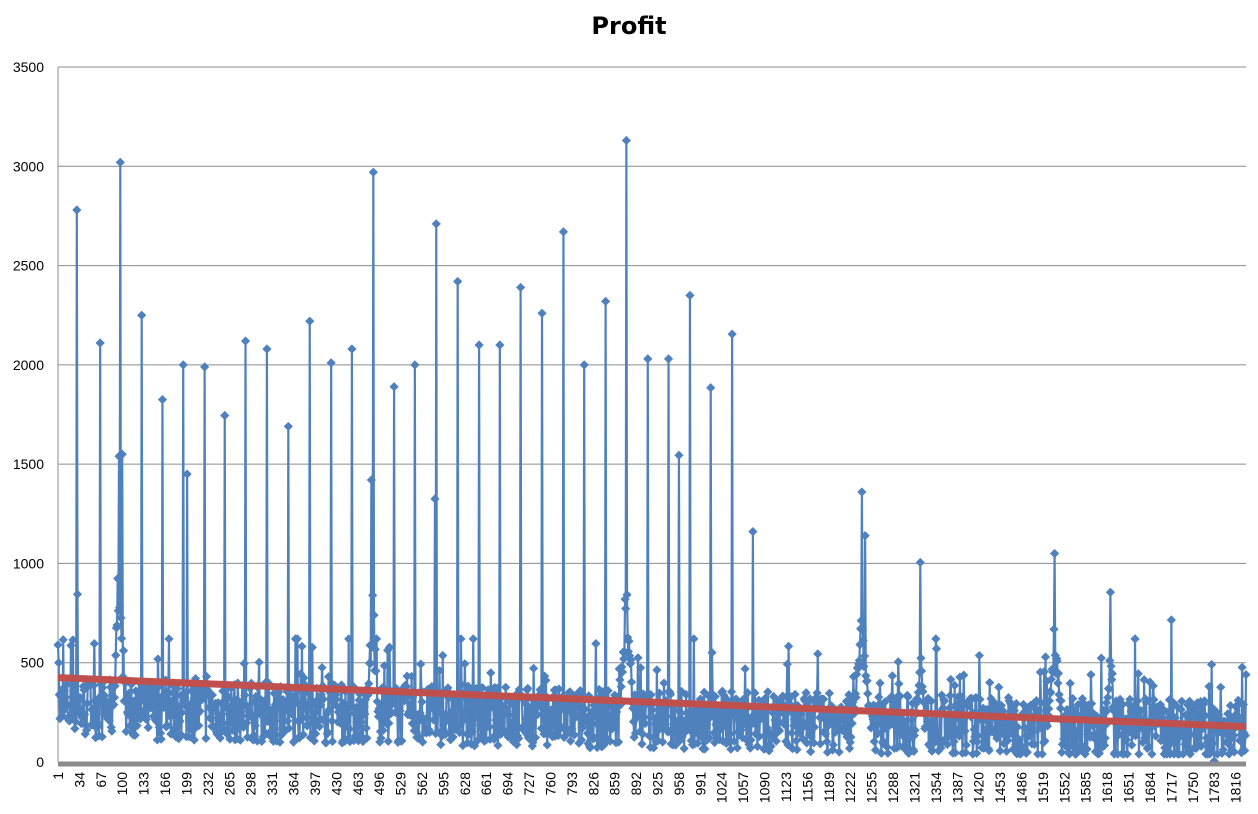  What do you see at coordinates (652, 702) in the screenshot?
I see `trendline` at bounding box center [652, 702].